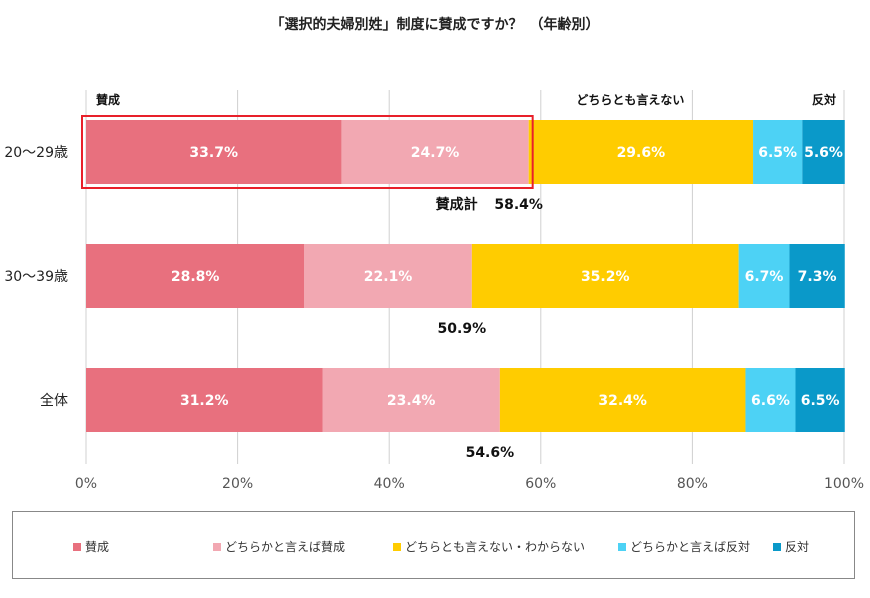  What do you see at coordinates (389, 484) in the screenshot?
I see `x-tick-label: 40%` at bounding box center [389, 484].